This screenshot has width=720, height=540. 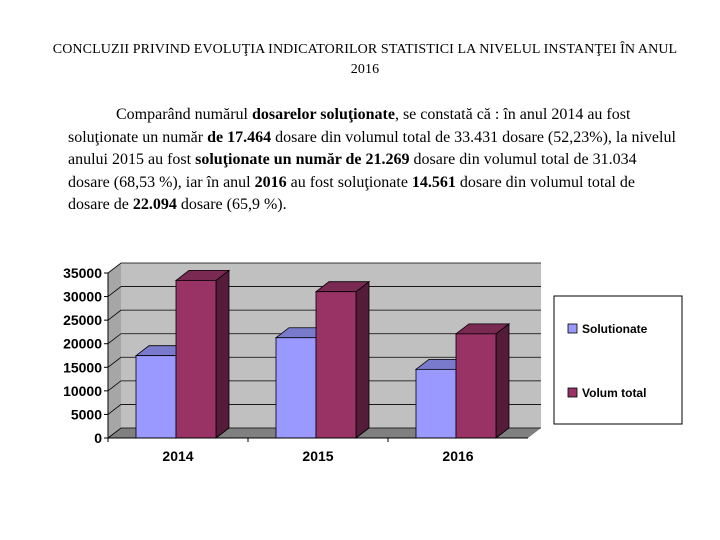 What do you see at coordinates (302, 159) in the screenshot?
I see `paragraph-bold-run: soluţionate un număr de 21.269` at bounding box center [302, 159].